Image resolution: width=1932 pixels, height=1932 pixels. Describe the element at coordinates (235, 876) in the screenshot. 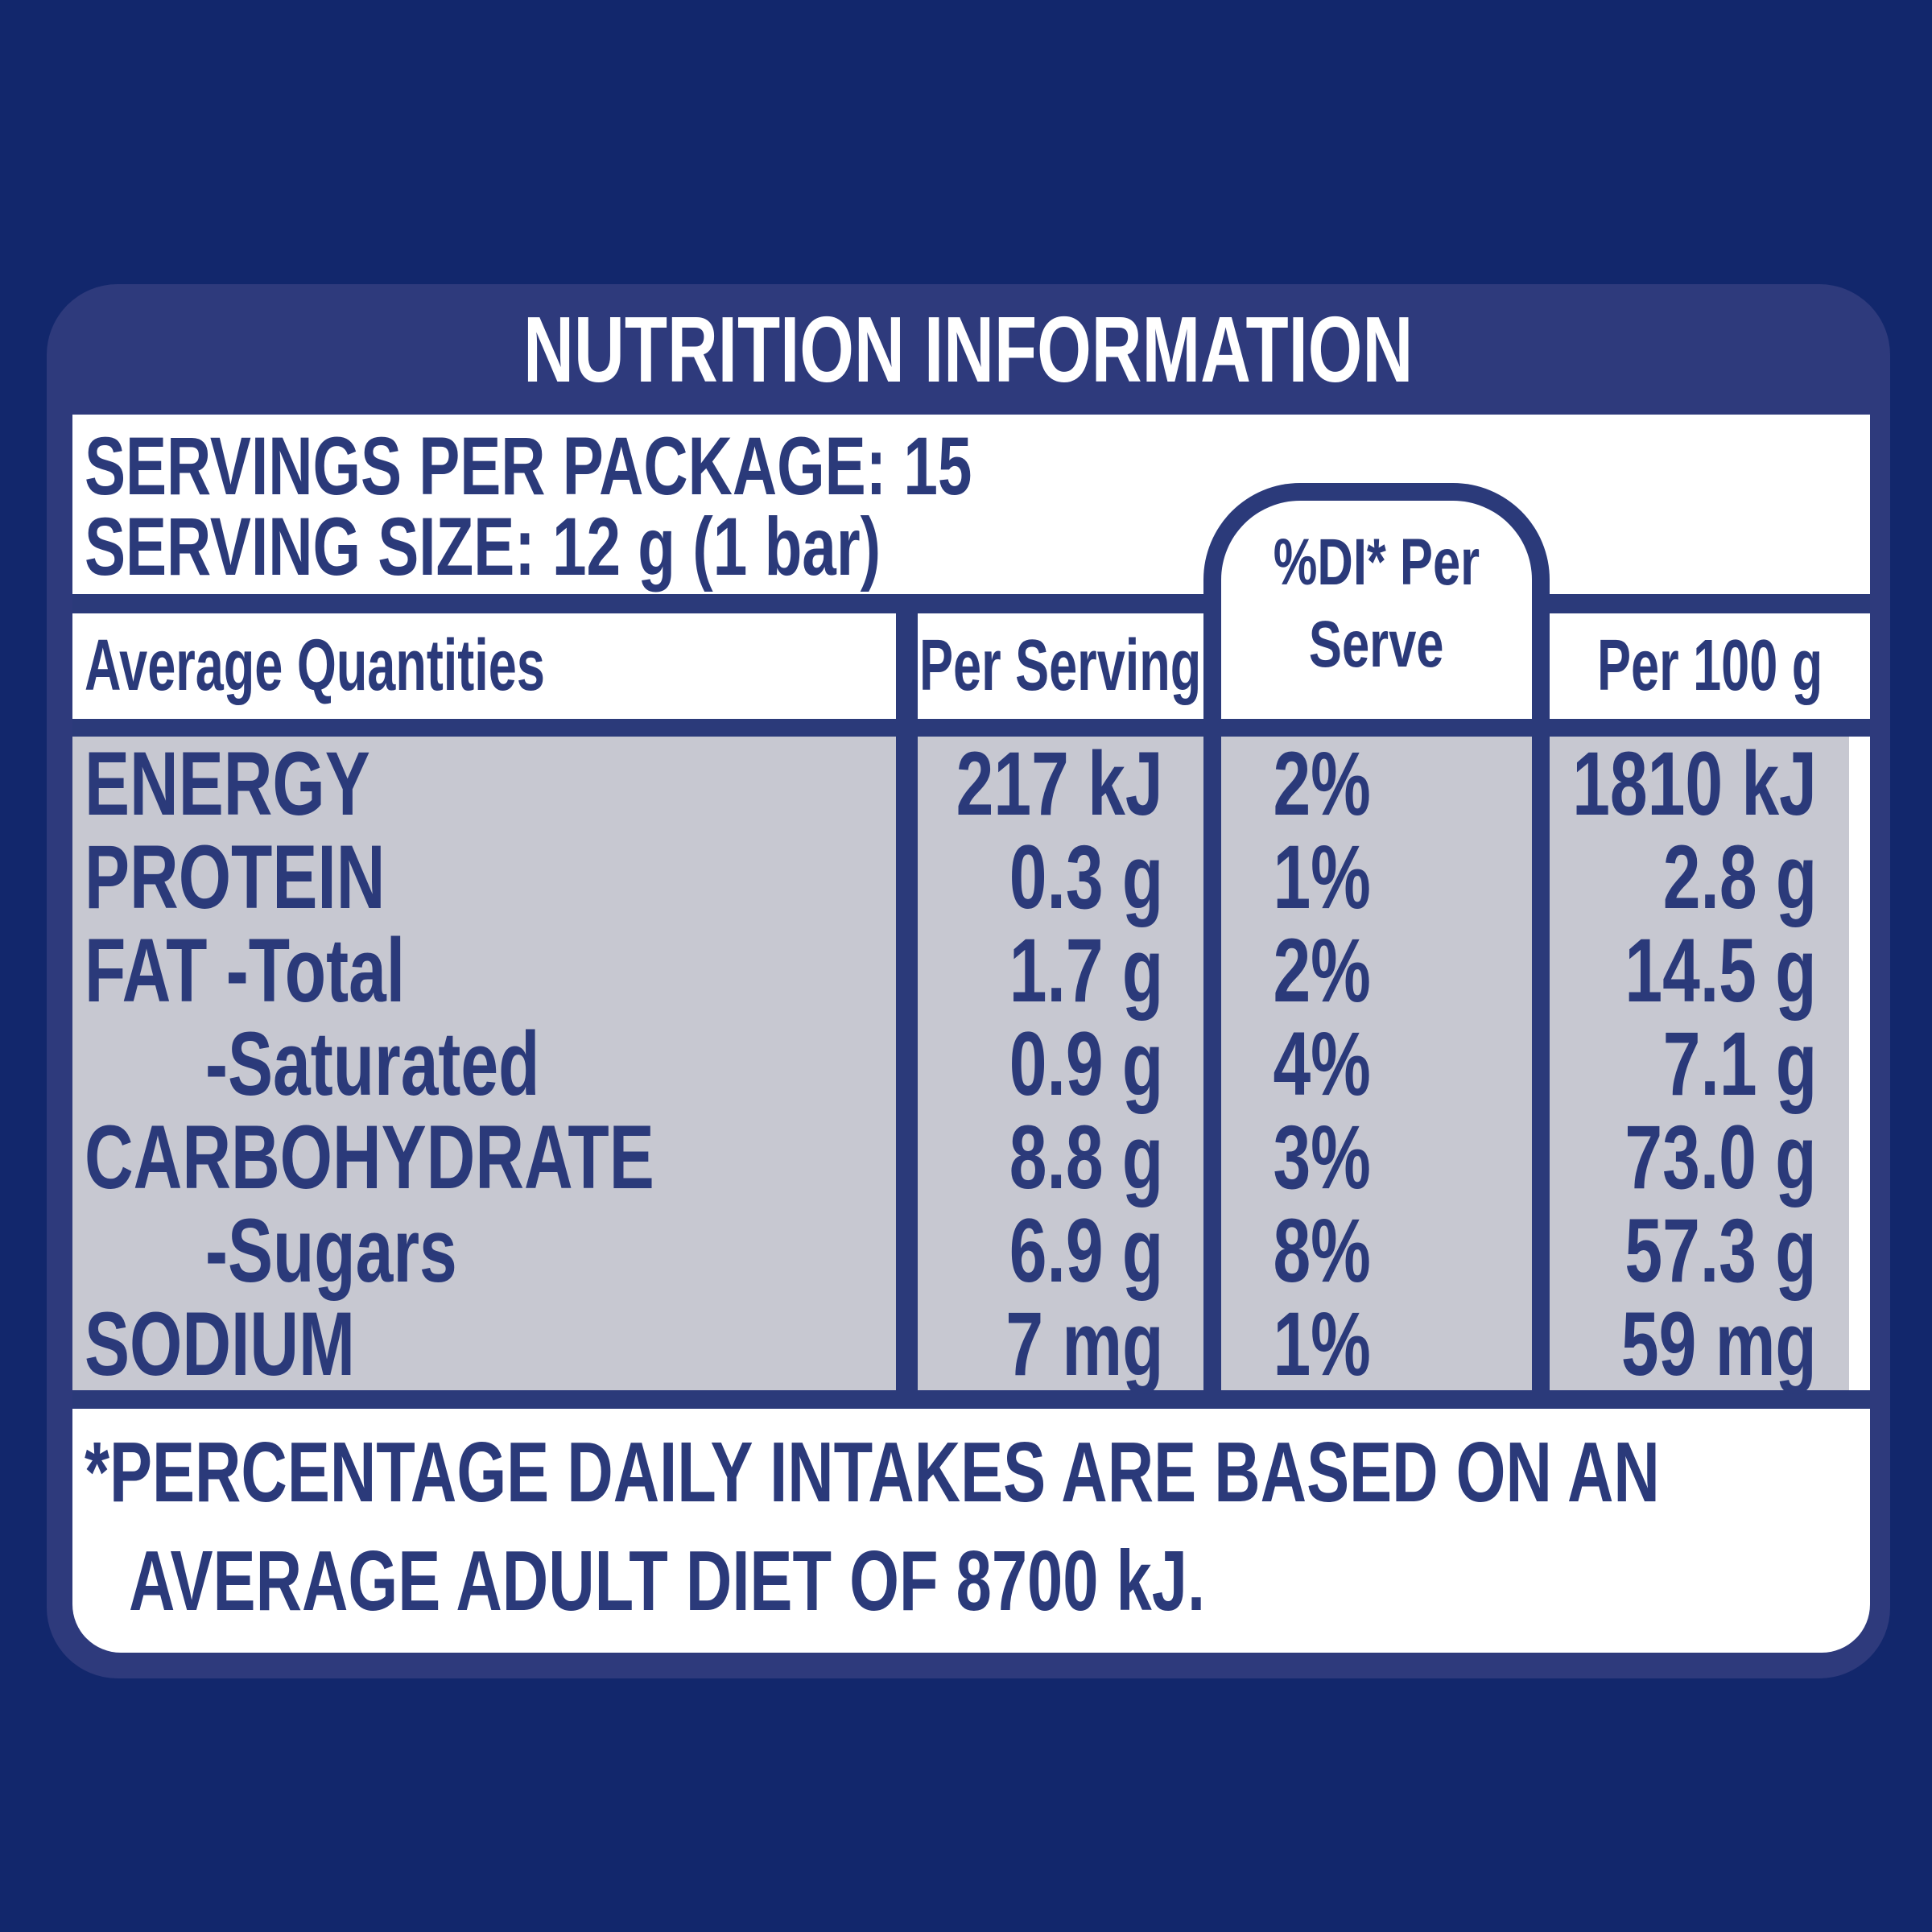

I see `row-label: PROTEIN` at that location.